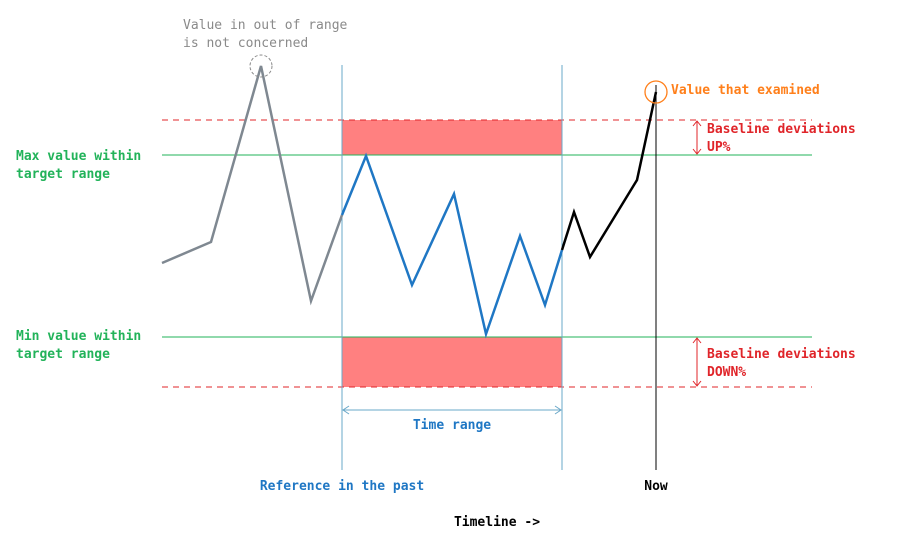 This screenshot has height=550, width=900. What do you see at coordinates (726, 372) in the screenshot?
I see `deviation-down-label-line2: DOWN%` at bounding box center [726, 372].